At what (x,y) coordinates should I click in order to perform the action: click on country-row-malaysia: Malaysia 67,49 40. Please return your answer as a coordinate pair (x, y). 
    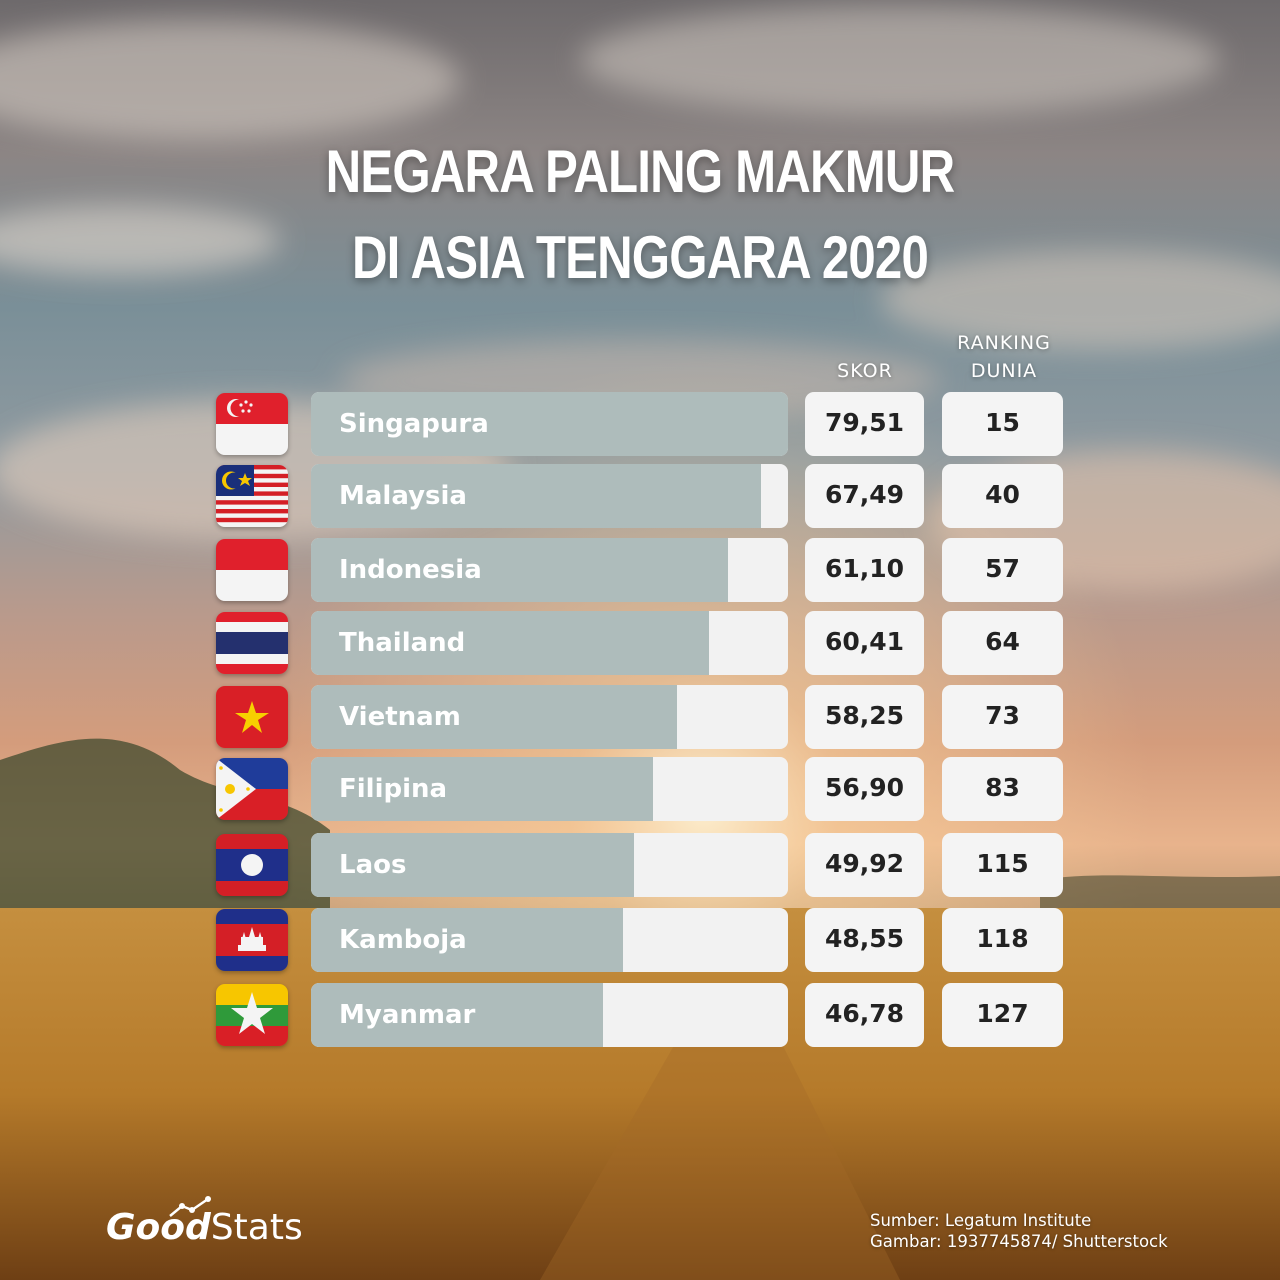
    Looking at the image, I should click on (640, 496).